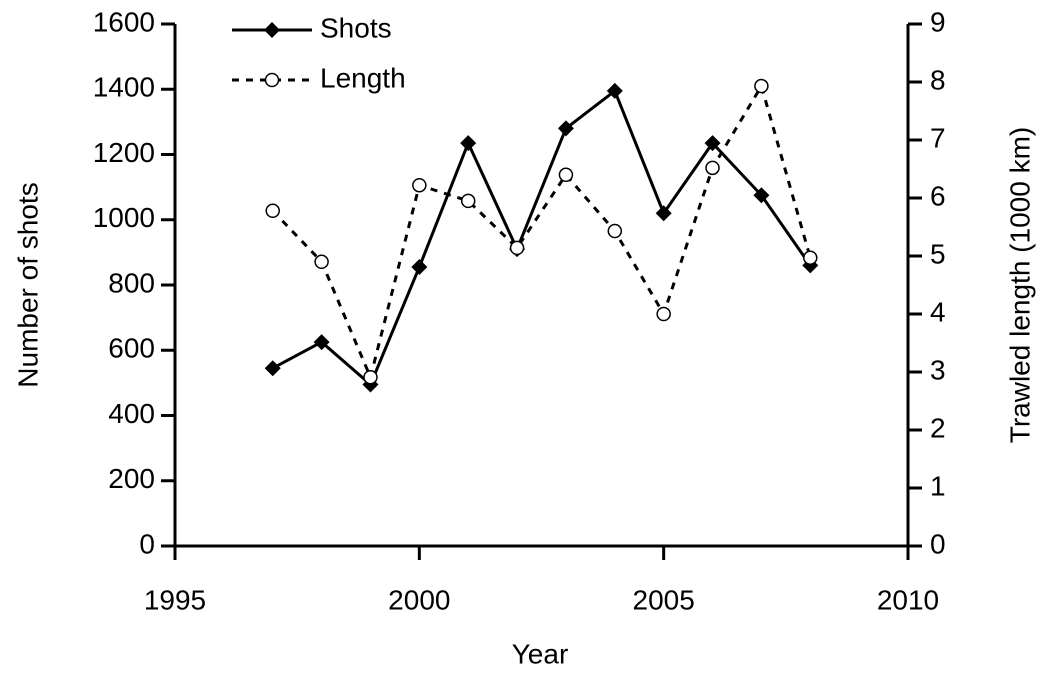 The image size is (1047, 673). Describe the element at coordinates (124, 217) in the screenshot. I see `y-tick-label: 1000` at that location.